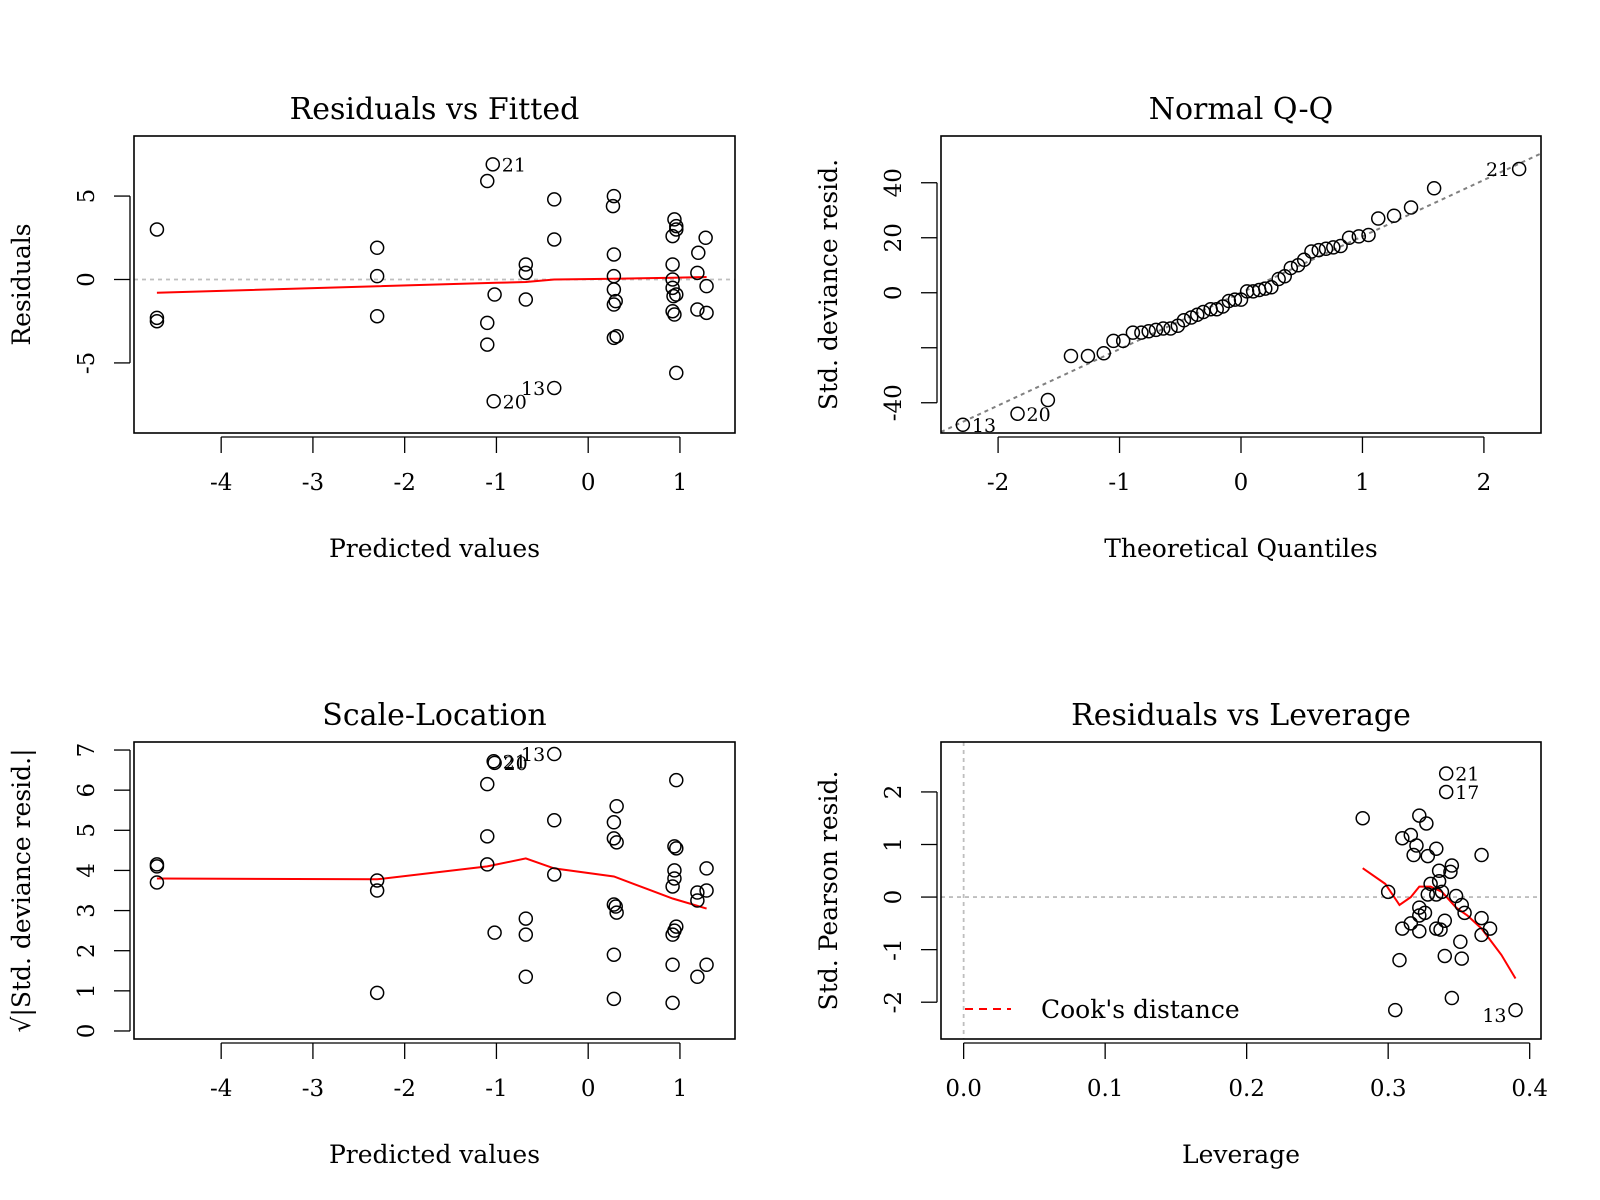 The image size is (1600, 1200). I want to click on y-axis-label: Std. Pearson resid., so click(828, 891).